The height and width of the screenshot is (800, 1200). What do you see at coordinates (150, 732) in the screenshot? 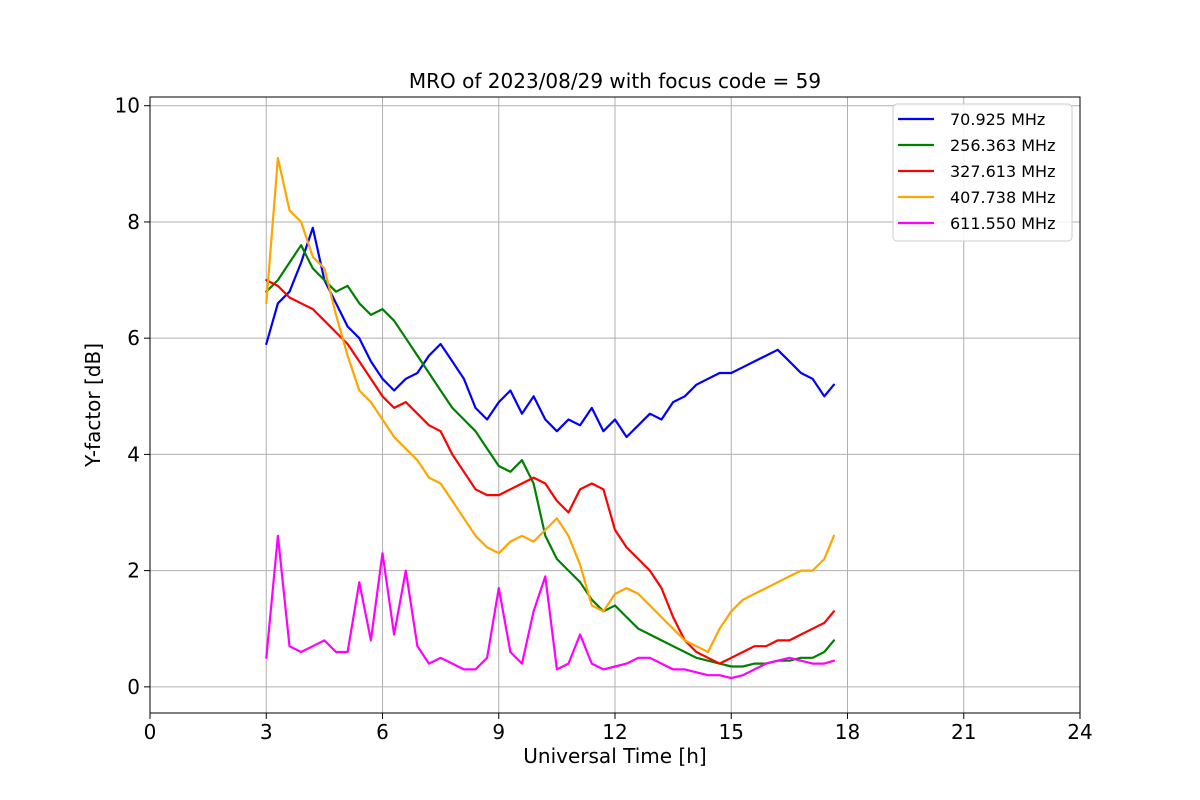
I see `x-tick-label: 0` at bounding box center [150, 732].